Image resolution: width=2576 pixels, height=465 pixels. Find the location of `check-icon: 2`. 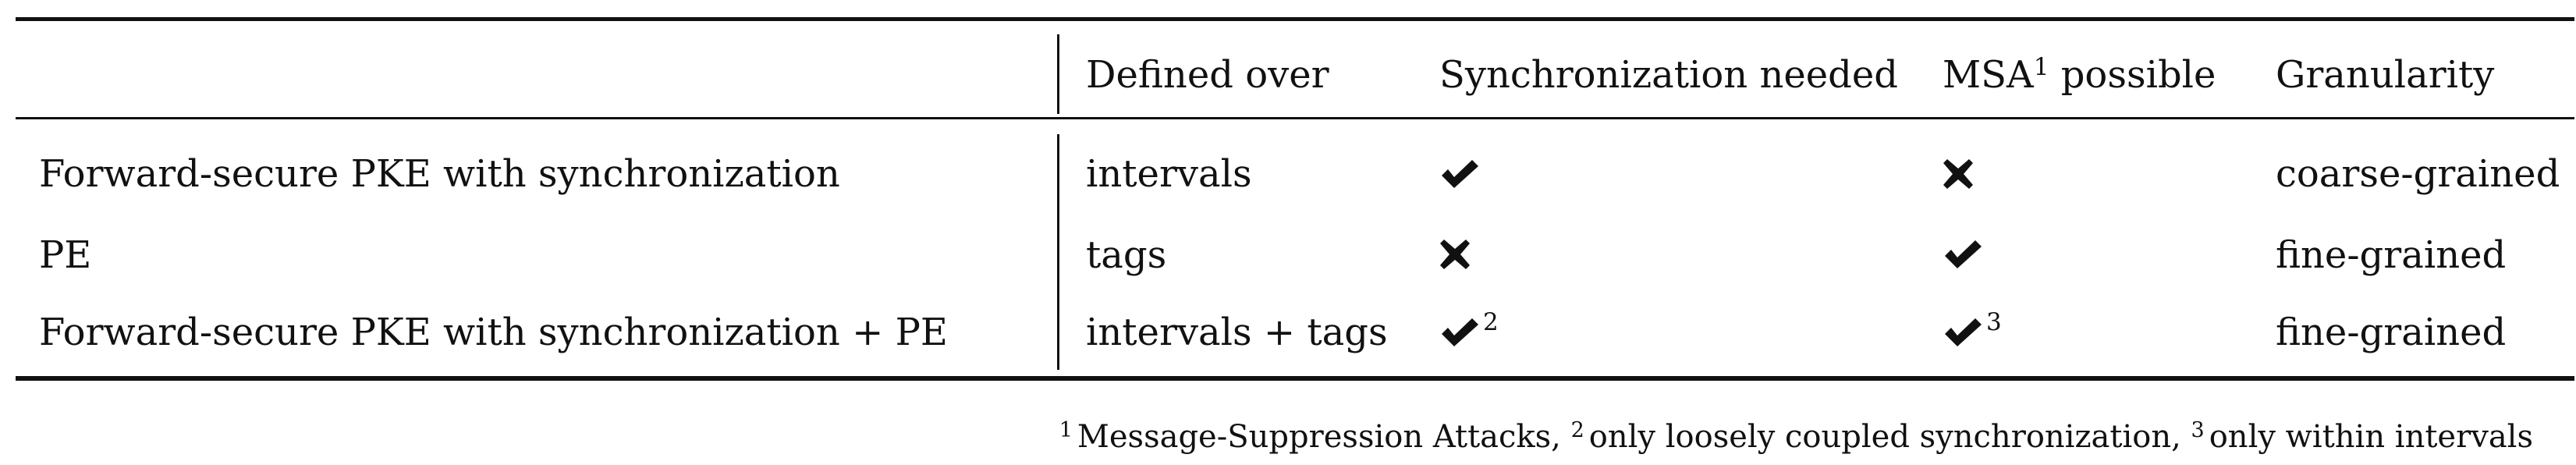

check-icon: 2 is located at coordinates (1469, 329).